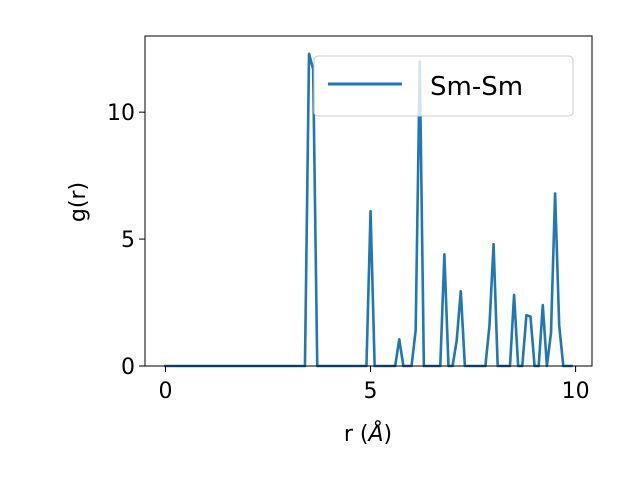 The image size is (640, 480). Describe the element at coordinates (388, 434) in the screenshot. I see `x-axis-label-close: )` at that location.